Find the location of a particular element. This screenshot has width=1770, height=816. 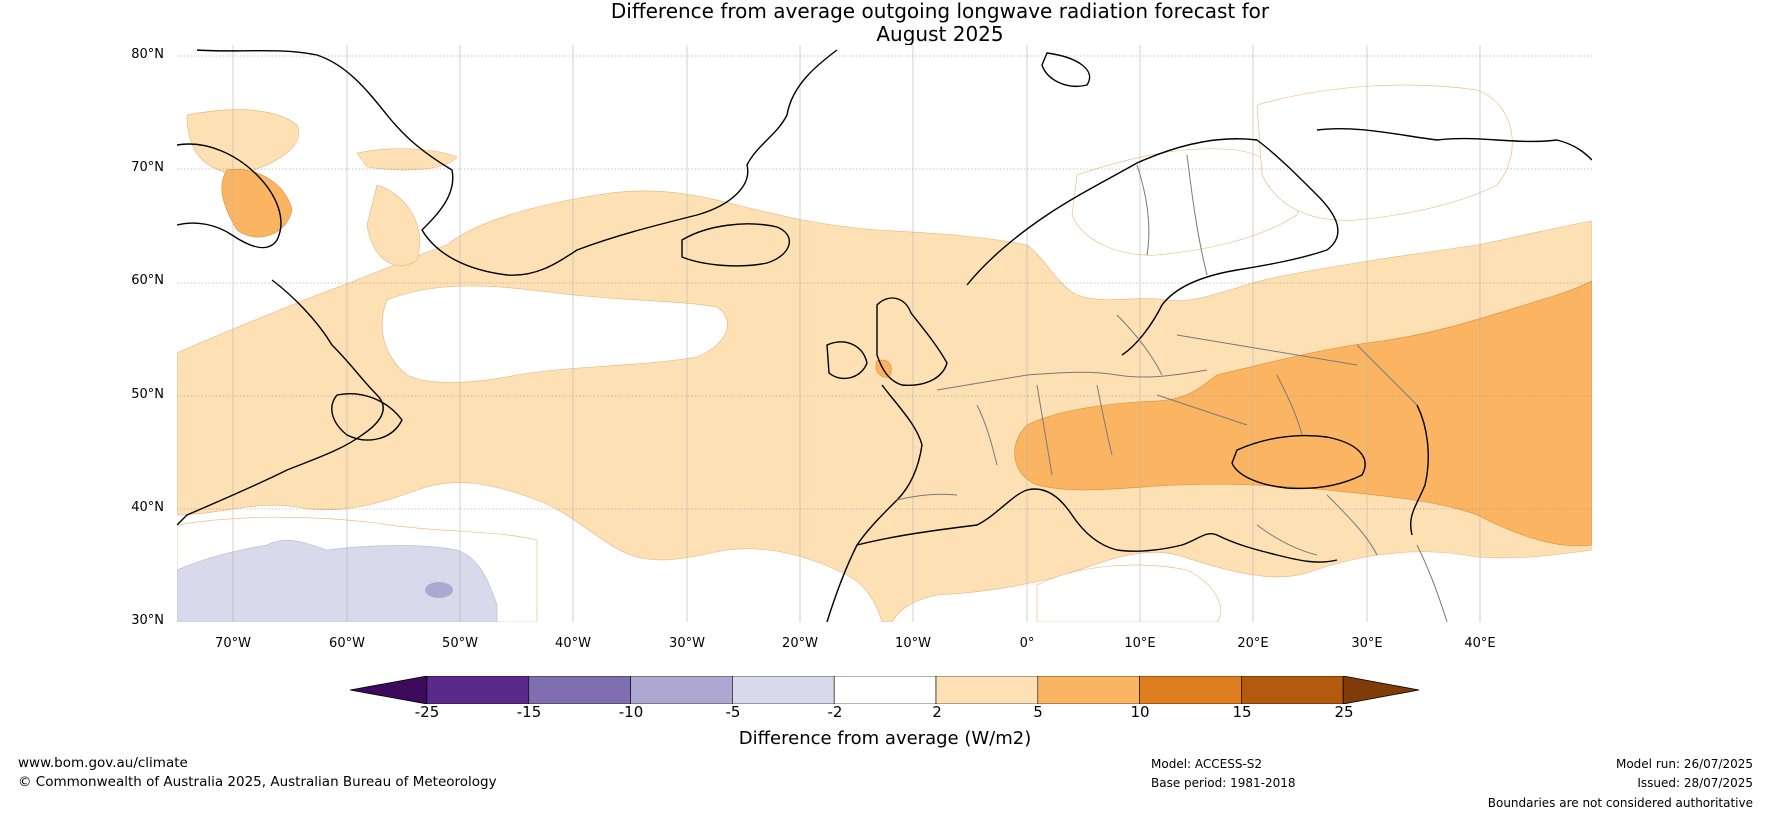

north-russia-white is located at coordinates (1384, 152).